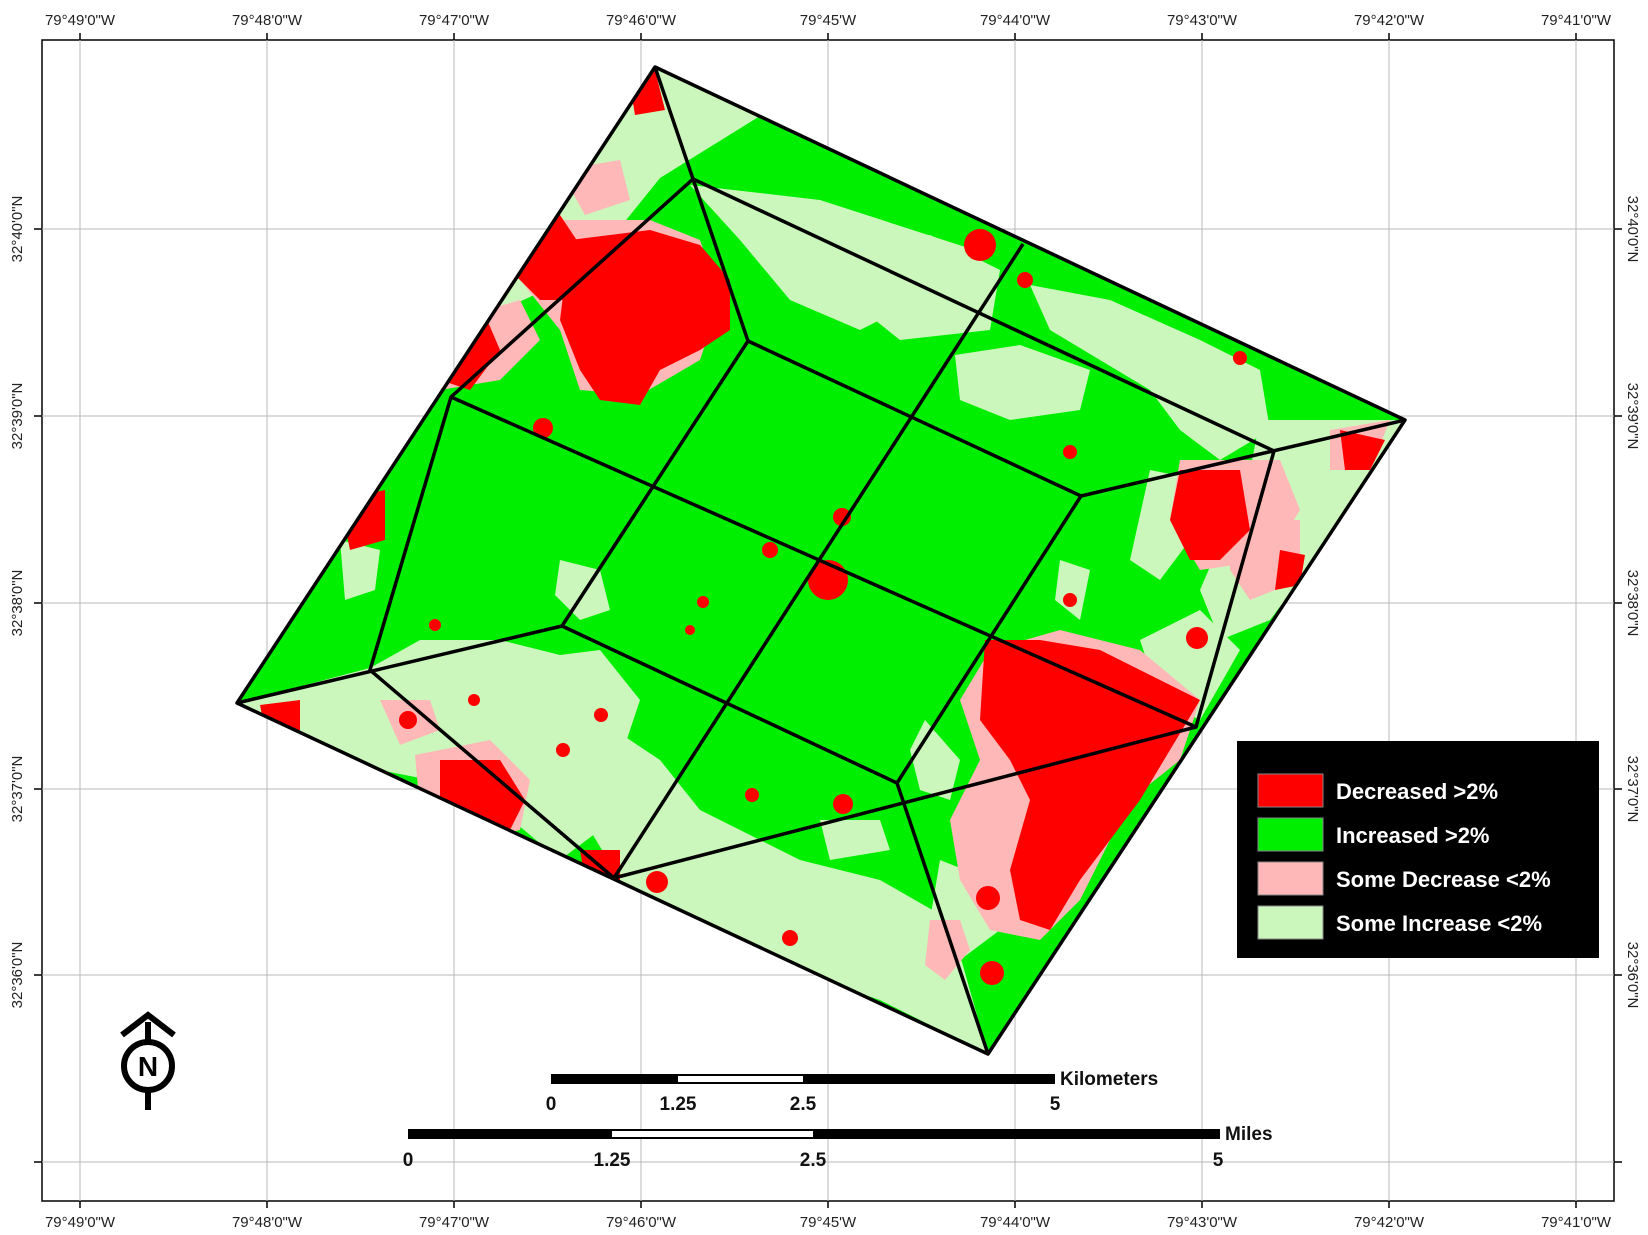 The width and height of the screenshot is (1648, 1235). What do you see at coordinates (1417, 791) in the screenshot?
I see `legend-label-decreased: Decreased >2%` at bounding box center [1417, 791].